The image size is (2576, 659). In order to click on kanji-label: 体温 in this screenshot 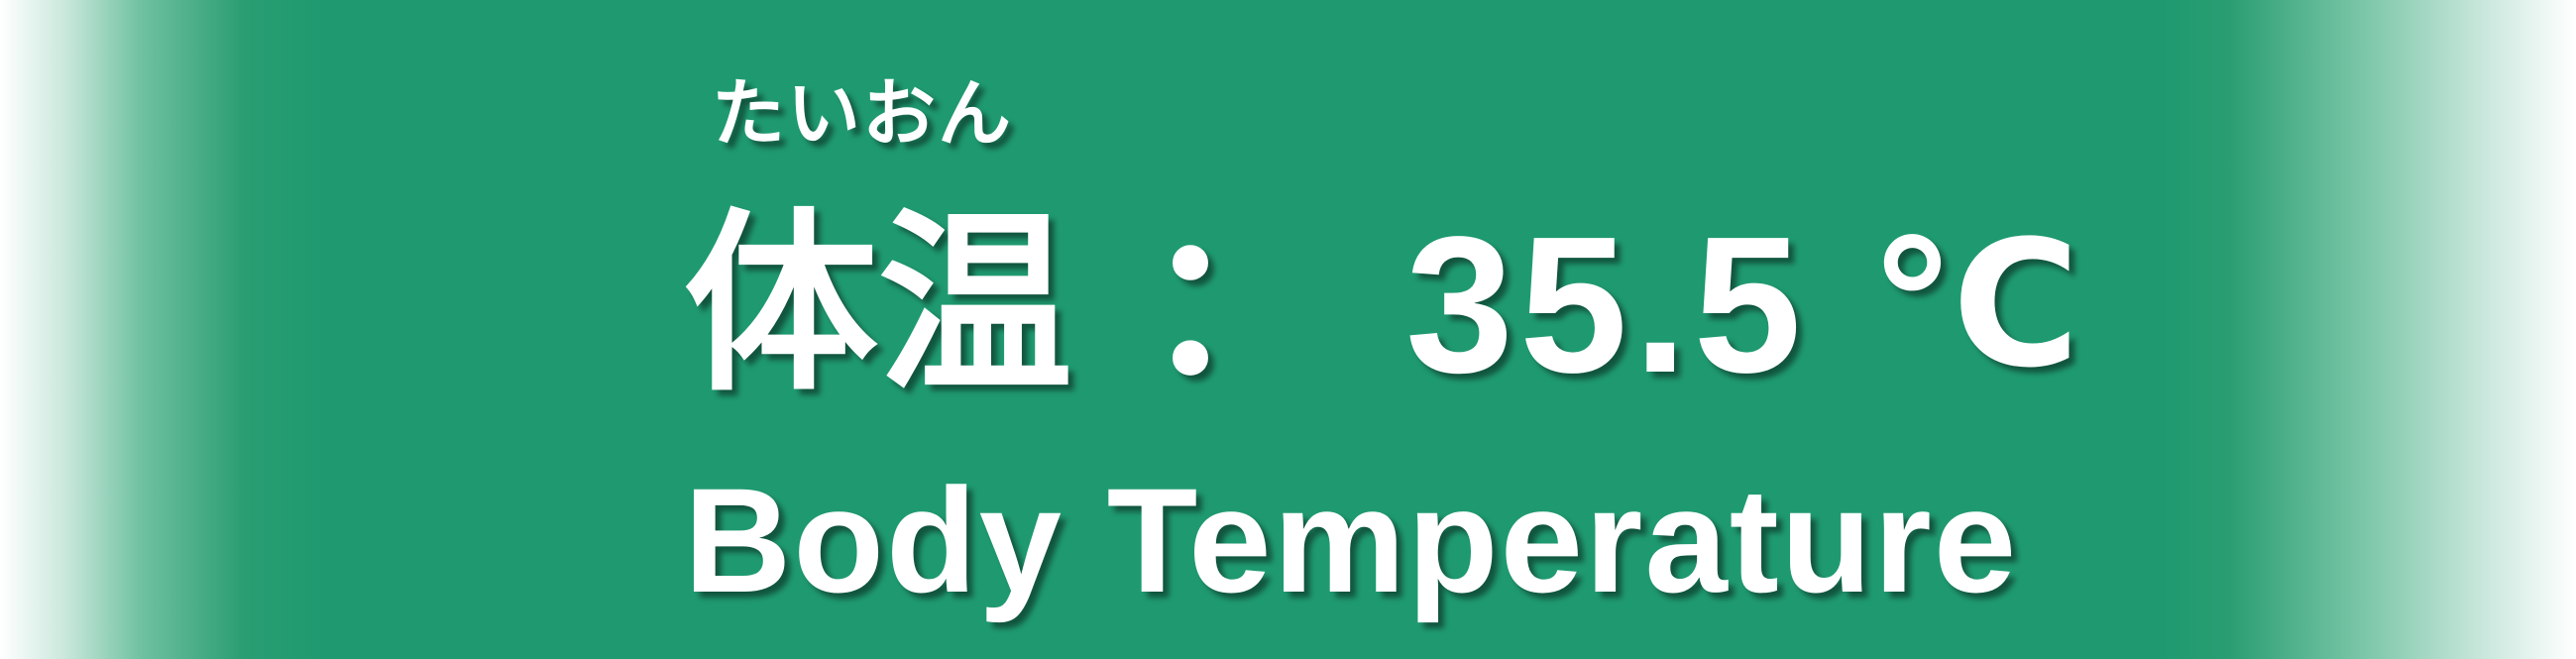, I will do `click(878, 305)`.